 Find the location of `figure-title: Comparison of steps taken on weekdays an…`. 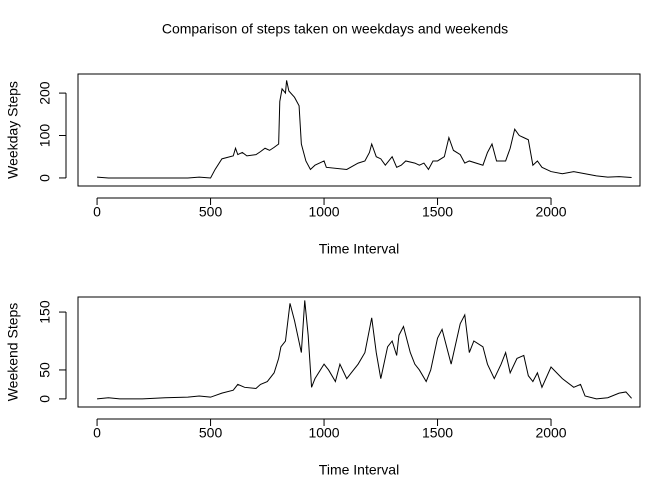

figure-title: Comparison of steps taken on weekdays an… is located at coordinates (335, 29).